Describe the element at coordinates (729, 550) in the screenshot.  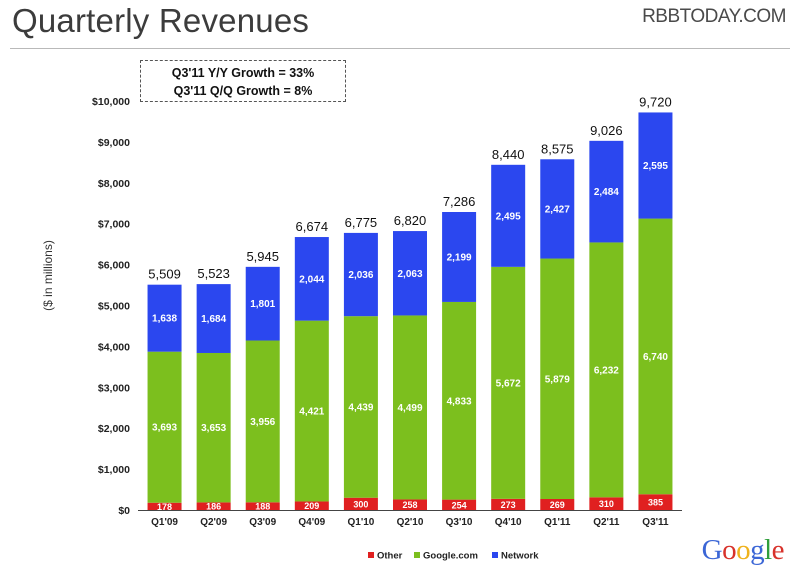
I see `logo-letter: o` at that location.